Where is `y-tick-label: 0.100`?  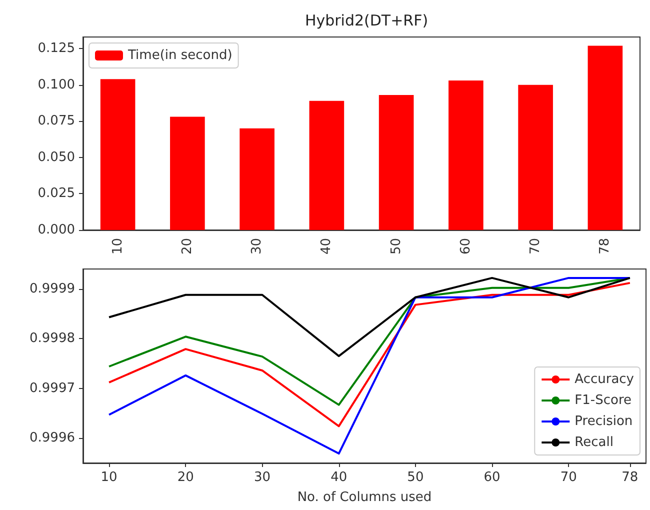 y-tick-label: 0.100 is located at coordinates (56, 84).